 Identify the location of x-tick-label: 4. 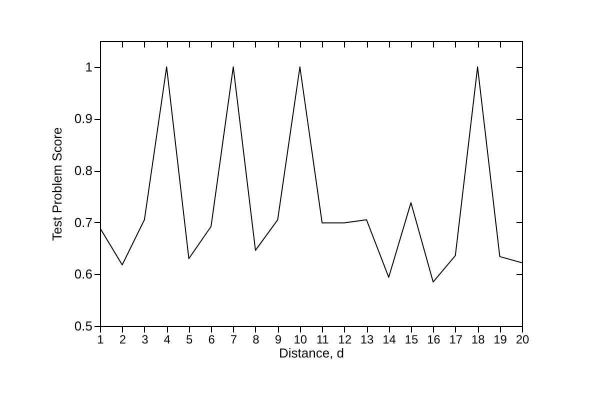
(167, 339).